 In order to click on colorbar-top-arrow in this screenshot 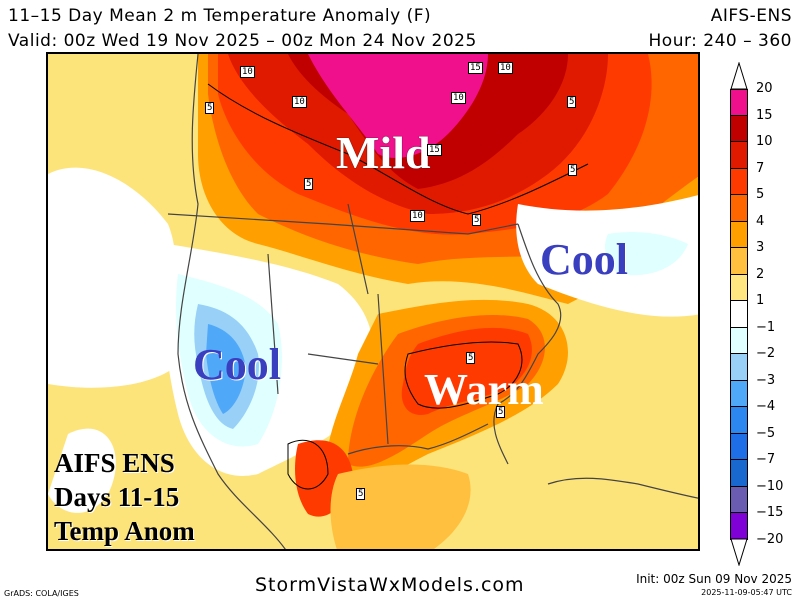, I will do `click(739, 76)`.